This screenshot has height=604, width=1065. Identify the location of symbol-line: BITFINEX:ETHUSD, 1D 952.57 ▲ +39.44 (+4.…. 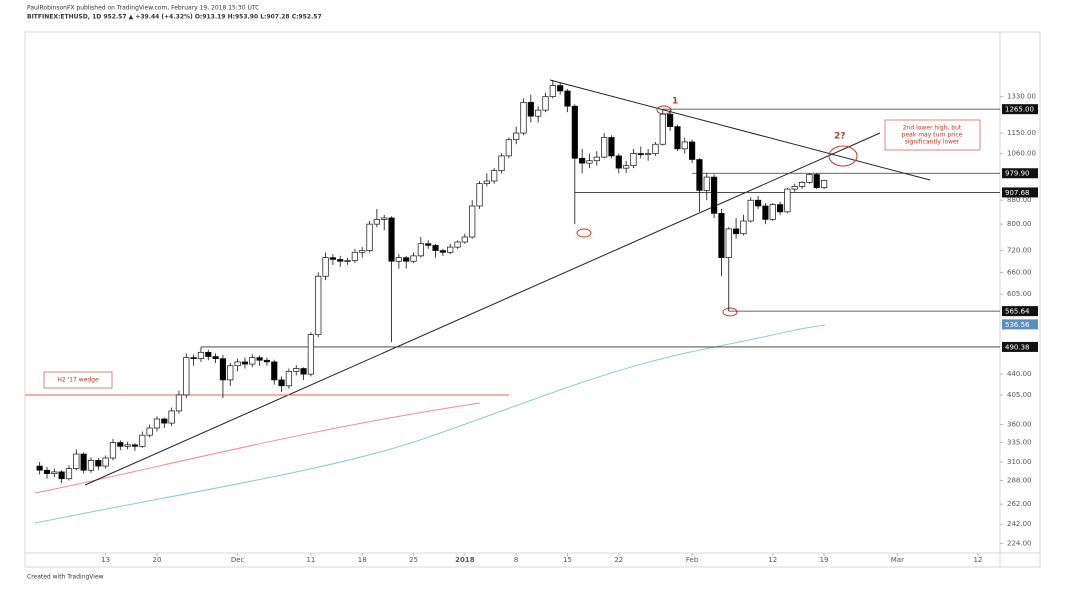
(174, 17).